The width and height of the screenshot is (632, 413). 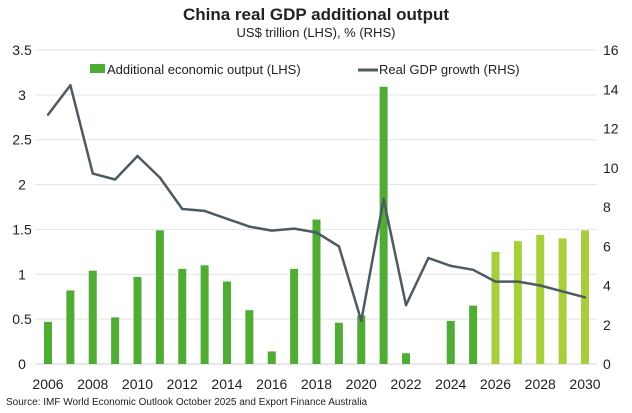 I want to click on bar-2007, so click(x=70, y=327).